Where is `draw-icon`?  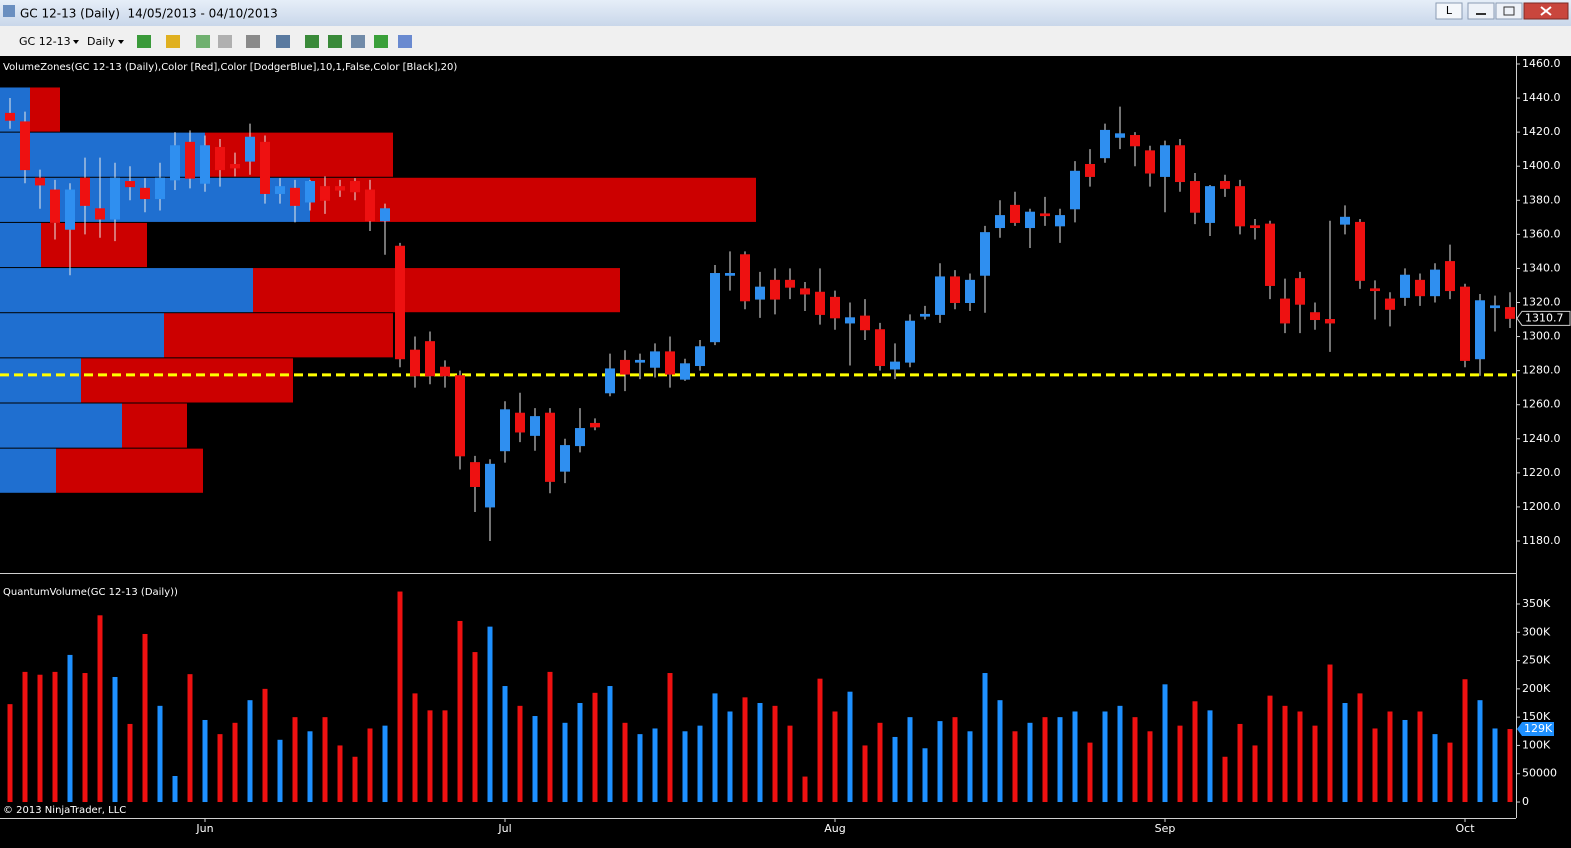 draw-icon is located at coordinates (173, 41).